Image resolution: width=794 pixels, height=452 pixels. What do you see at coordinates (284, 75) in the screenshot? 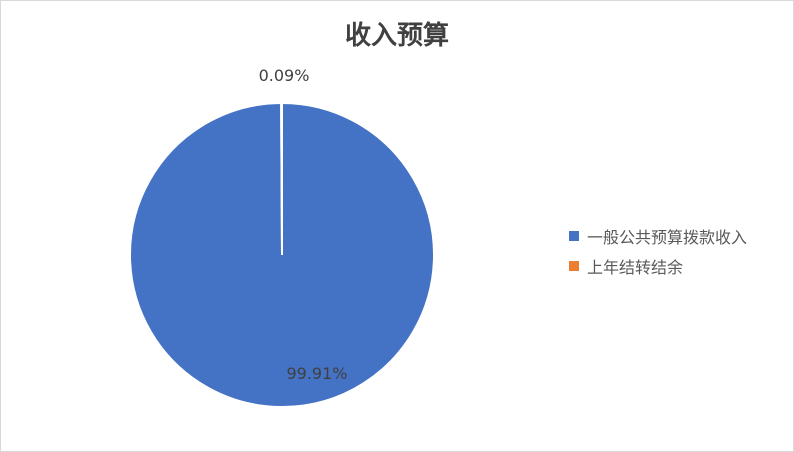
I see `data-label: 0.09%` at bounding box center [284, 75].